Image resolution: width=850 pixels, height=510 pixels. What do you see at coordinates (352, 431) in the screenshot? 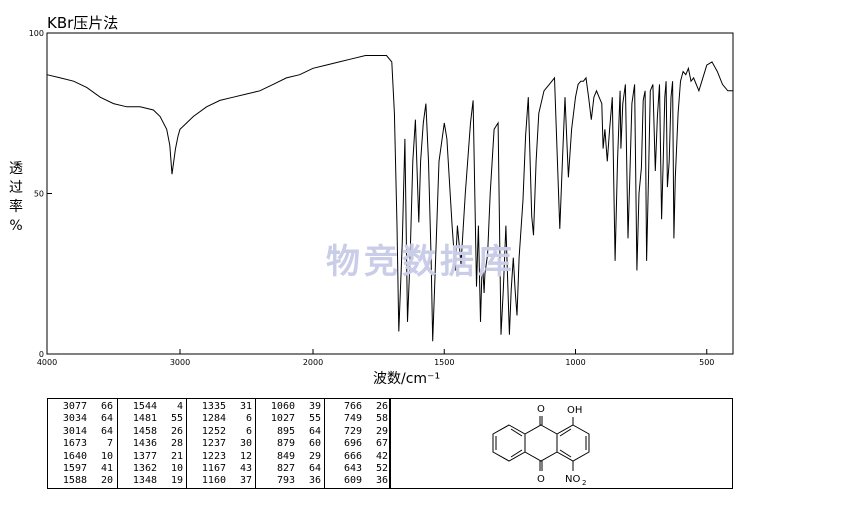
I see `peak-wavenumber: 729` at bounding box center [352, 431].